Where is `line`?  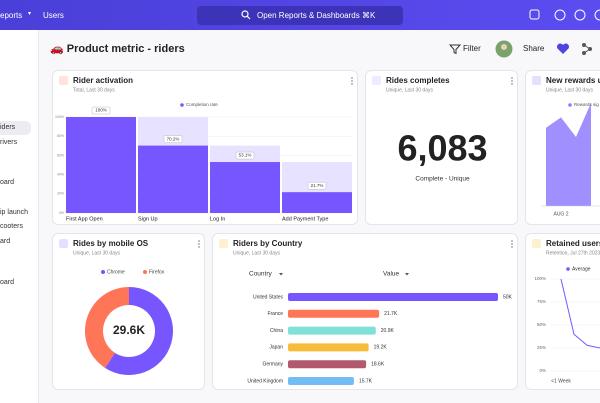 line is located at coordinates (580, 313).